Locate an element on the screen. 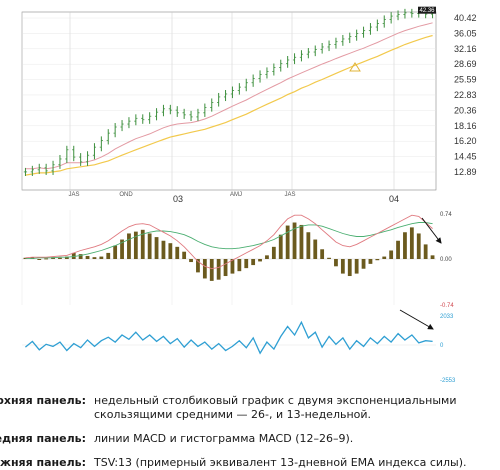  price-y-tick-label: 18.16 is located at coordinates (465, 126).